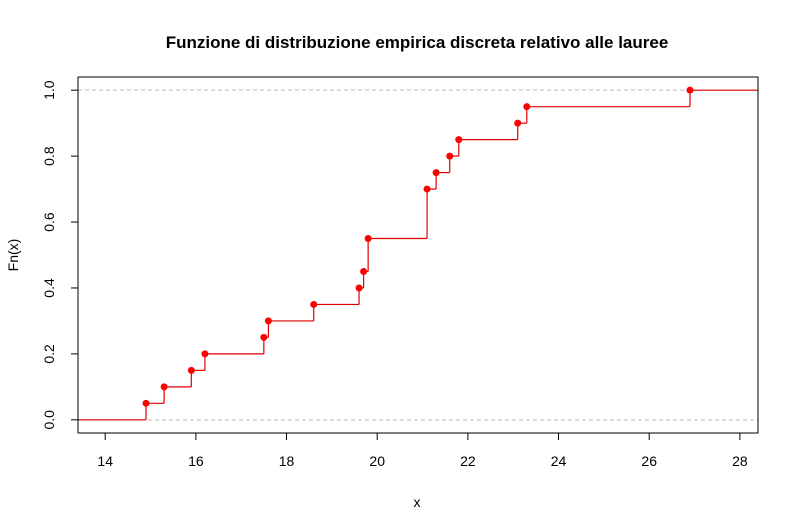 The height and width of the screenshot is (531, 799). What do you see at coordinates (417, 502) in the screenshot?
I see `x-axis-label: x` at bounding box center [417, 502].